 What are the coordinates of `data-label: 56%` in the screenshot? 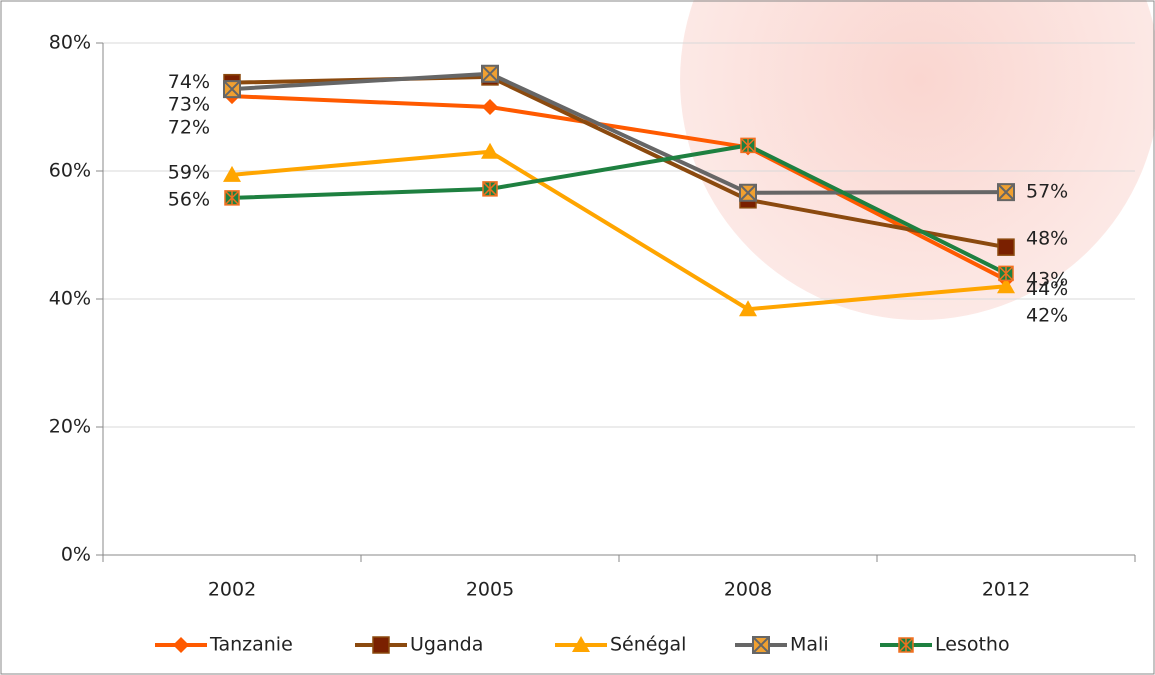 It's located at (189, 199).